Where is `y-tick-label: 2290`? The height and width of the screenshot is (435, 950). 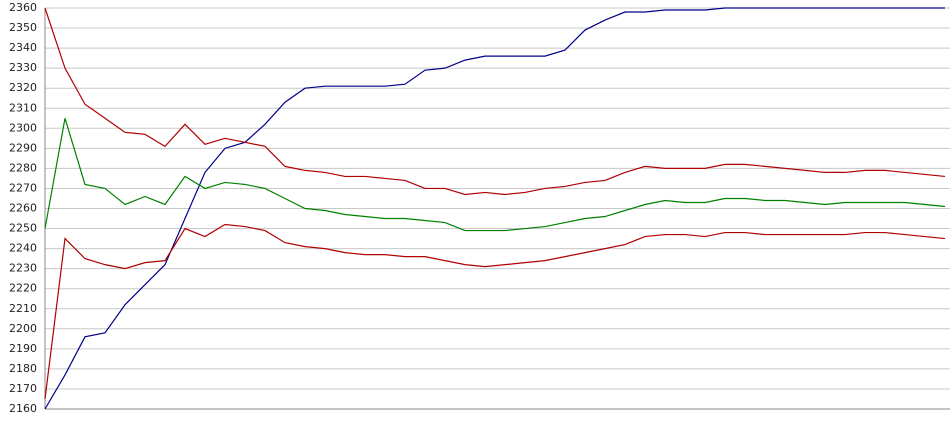 y-tick-label: 2290 is located at coordinates (23, 147).